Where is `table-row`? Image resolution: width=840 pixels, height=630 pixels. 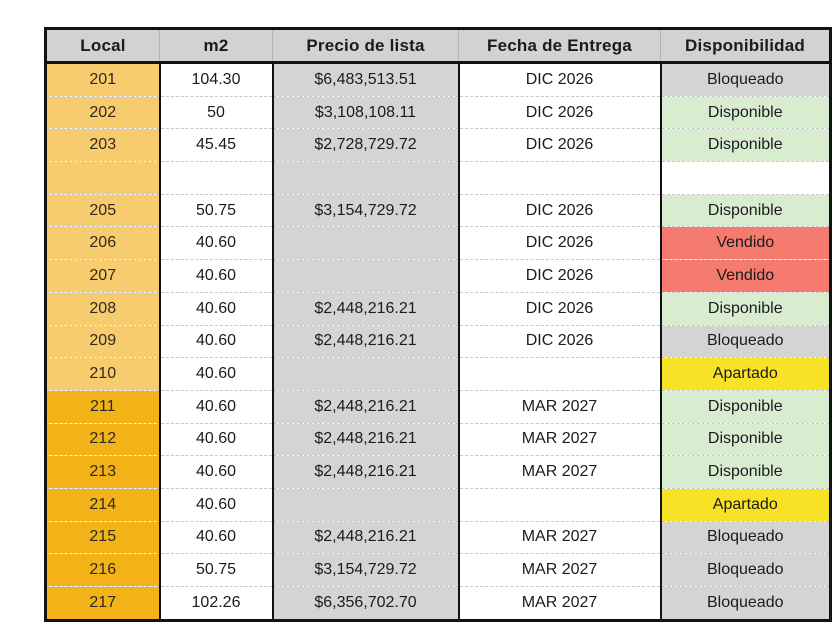
table-row is located at coordinates (438, 178).